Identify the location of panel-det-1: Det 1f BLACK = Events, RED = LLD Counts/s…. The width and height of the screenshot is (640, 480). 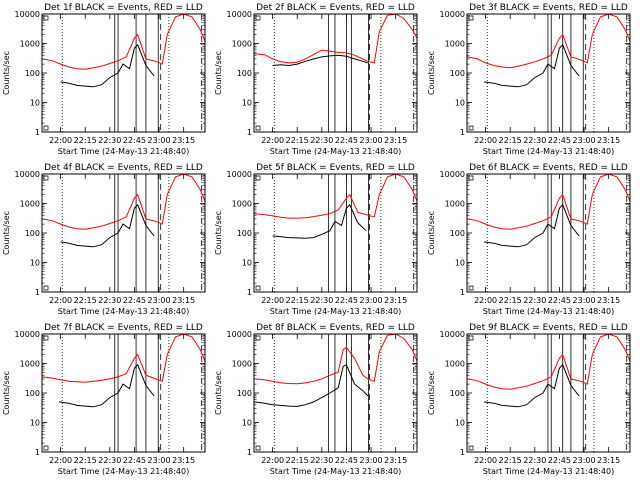
(104, 79).